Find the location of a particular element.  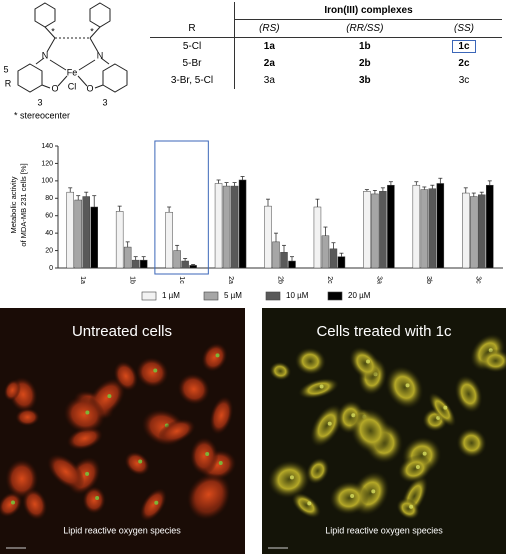

atom-label: N is located at coordinates (100, 55).